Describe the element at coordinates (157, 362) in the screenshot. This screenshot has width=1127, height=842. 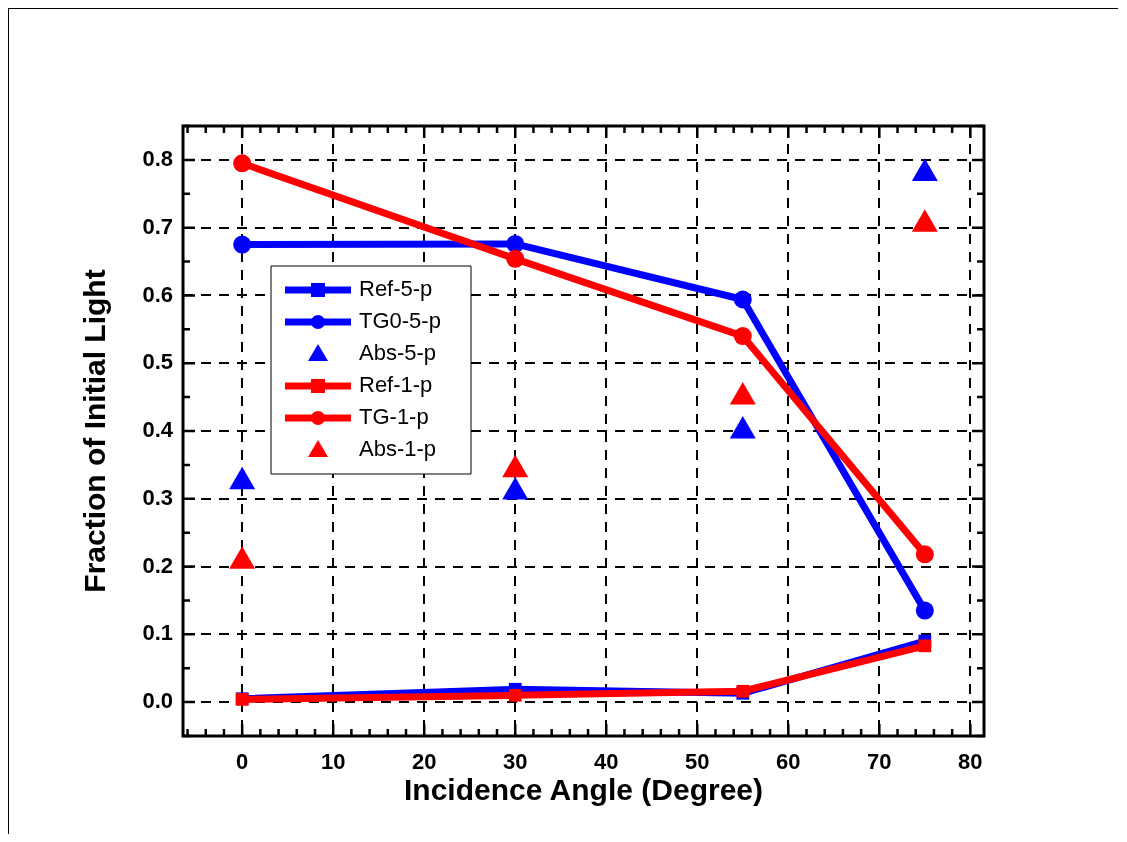
I see `y-tick-label: 0.5` at that location.